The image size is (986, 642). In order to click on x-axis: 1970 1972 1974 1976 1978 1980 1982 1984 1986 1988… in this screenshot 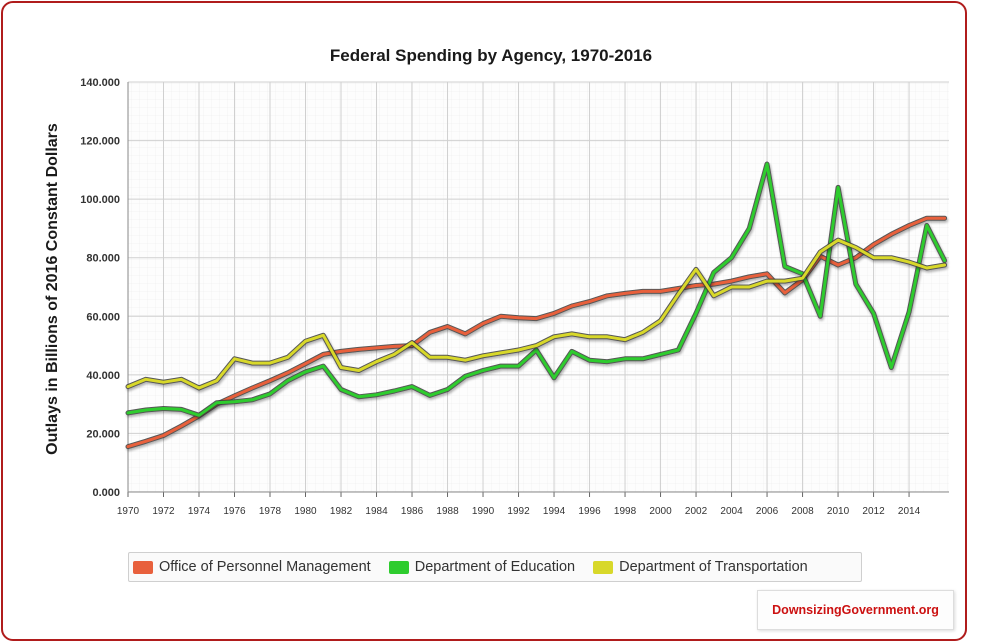, I will do `click(533, 504)`.